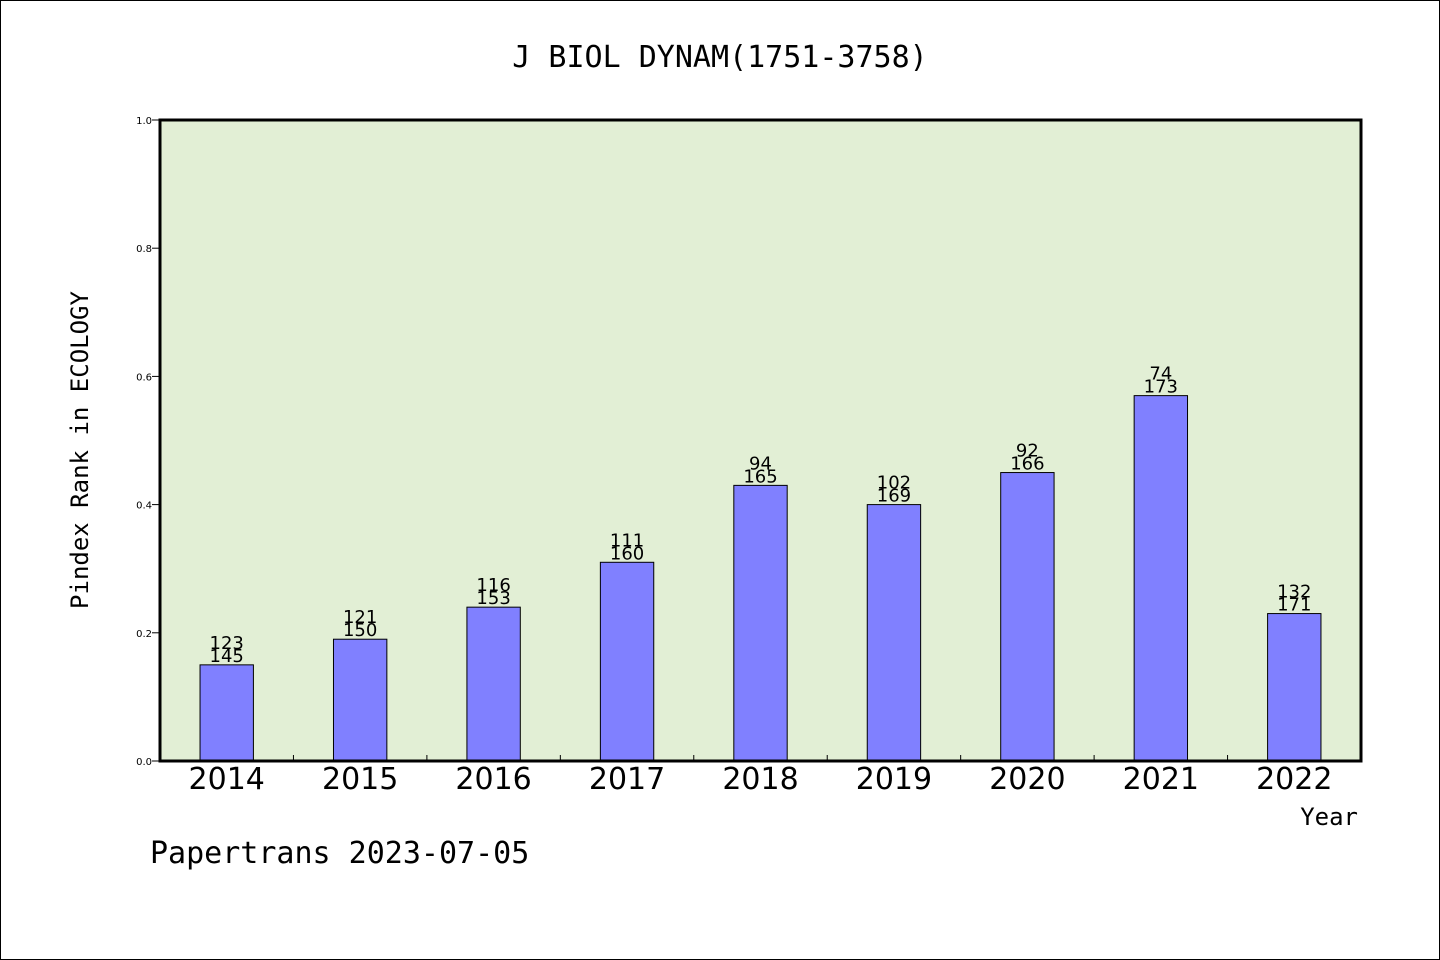 The height and width of the screenshot is (960, 1440). What do you see at coordinates (1294, 779) in the screenshot?
I see `x-tick-label: 2022` at bounding box center [1294, 779].